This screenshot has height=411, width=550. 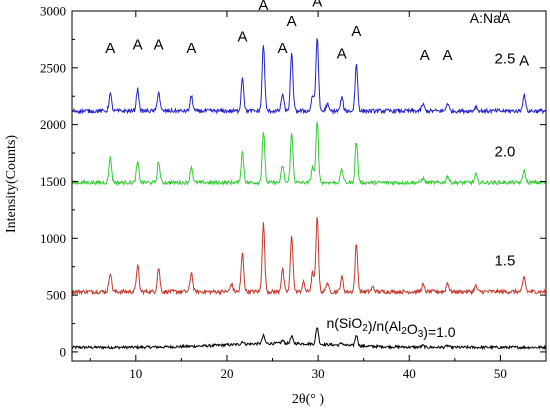 What do you see at coordinates (505, 261) in the screenshot?
I see `series-label-1: 1.5` at bounding box center [505, 261].